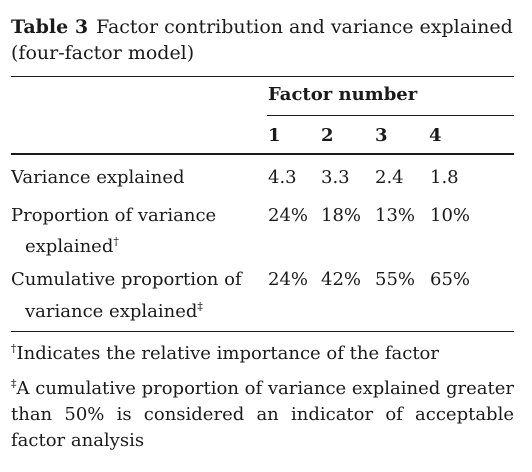  Describe the element at coordinates (262, 76) in the screenshot. I see `top-rule` at that location.